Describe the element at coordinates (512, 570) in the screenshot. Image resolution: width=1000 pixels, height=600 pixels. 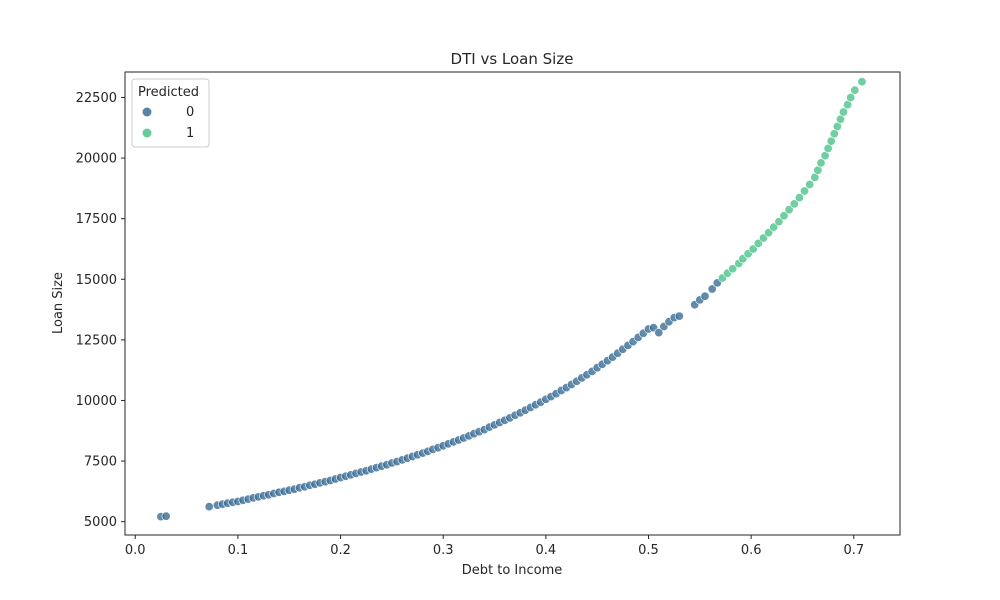
I see `x-axis-label: Debt to Income` at that location.